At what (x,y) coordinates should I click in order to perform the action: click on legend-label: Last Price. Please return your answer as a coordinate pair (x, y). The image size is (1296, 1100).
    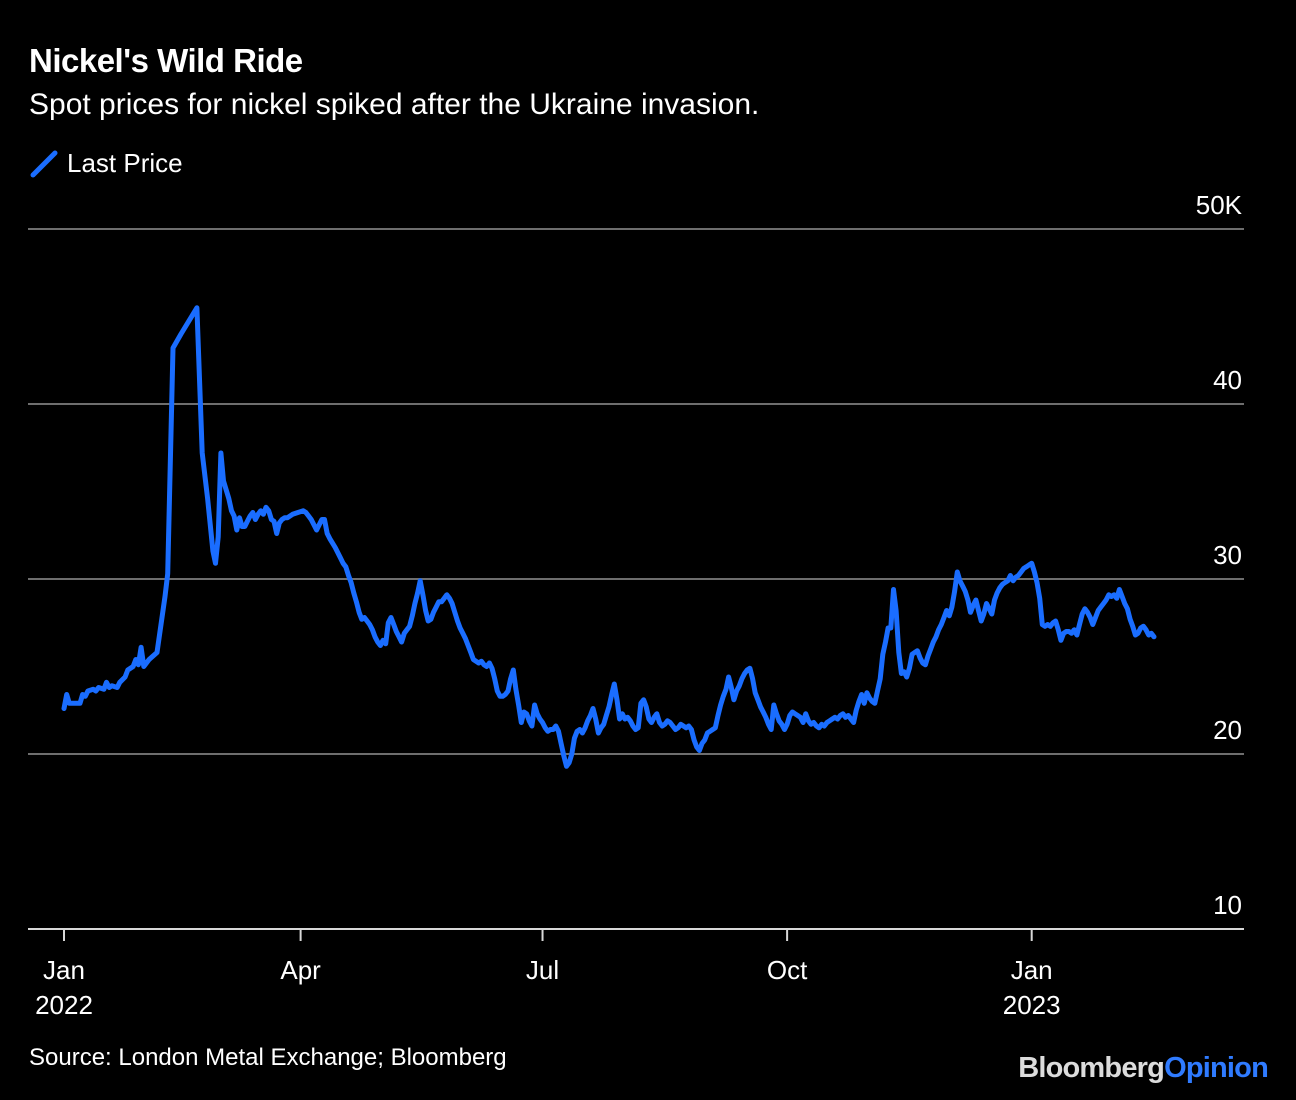
    Looking at the image, I should click on (125, 163).